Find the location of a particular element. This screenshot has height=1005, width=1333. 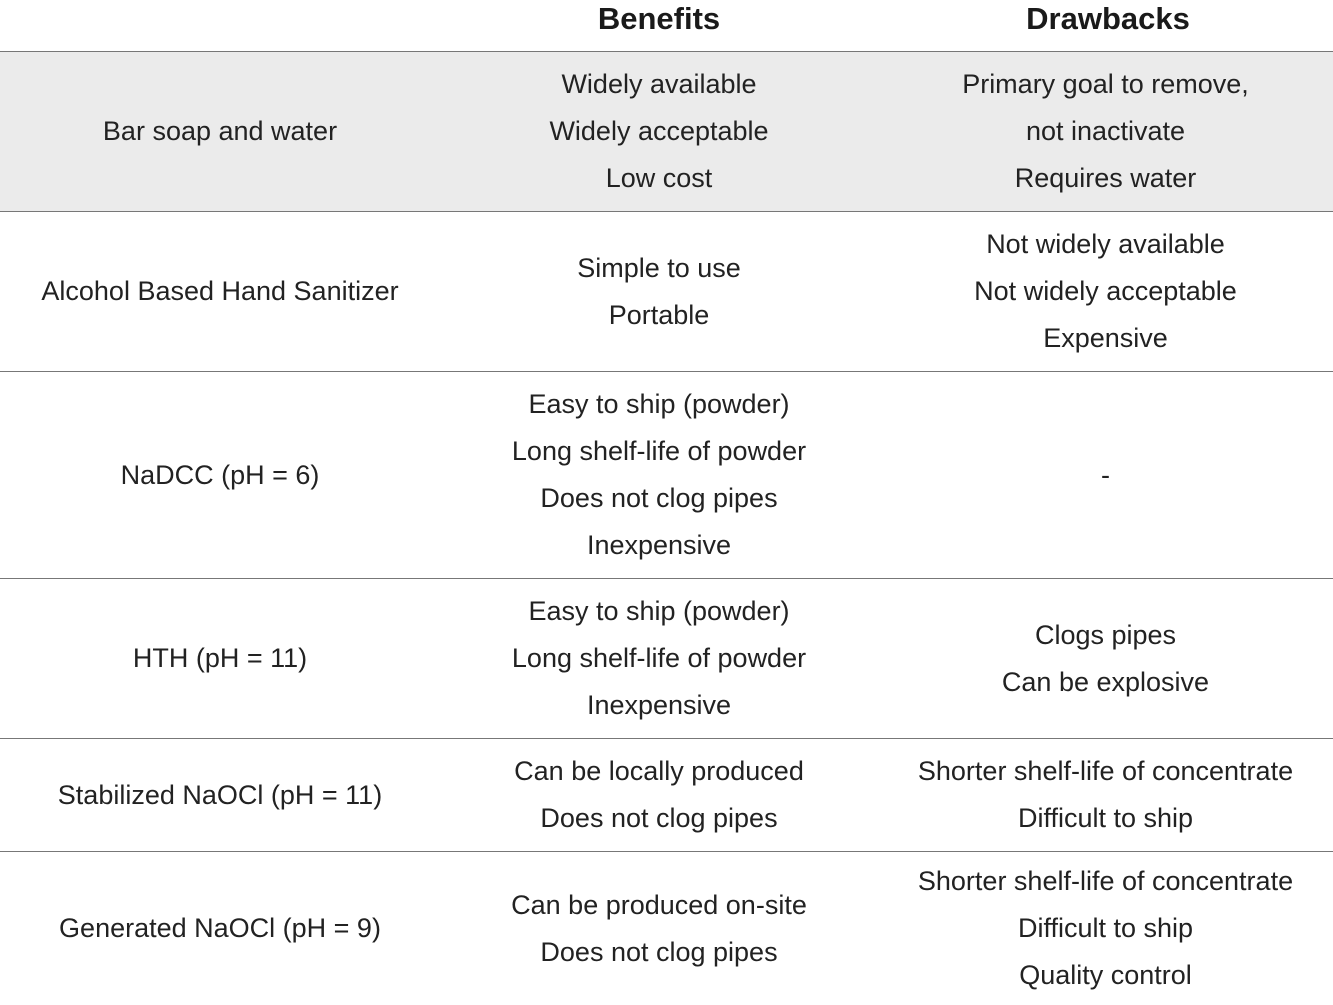

method-cell: Alcohol Based Hand Sanitizer is located at coordinates (220, 291).